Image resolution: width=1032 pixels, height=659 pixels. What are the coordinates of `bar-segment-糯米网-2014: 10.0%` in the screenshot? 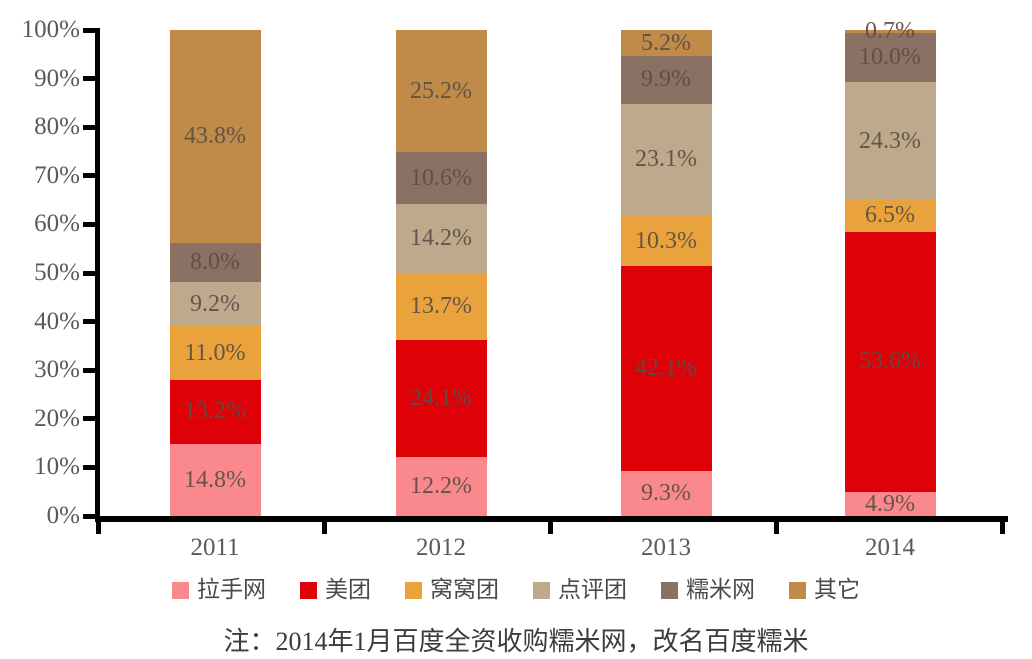 It's located at (890, 57).